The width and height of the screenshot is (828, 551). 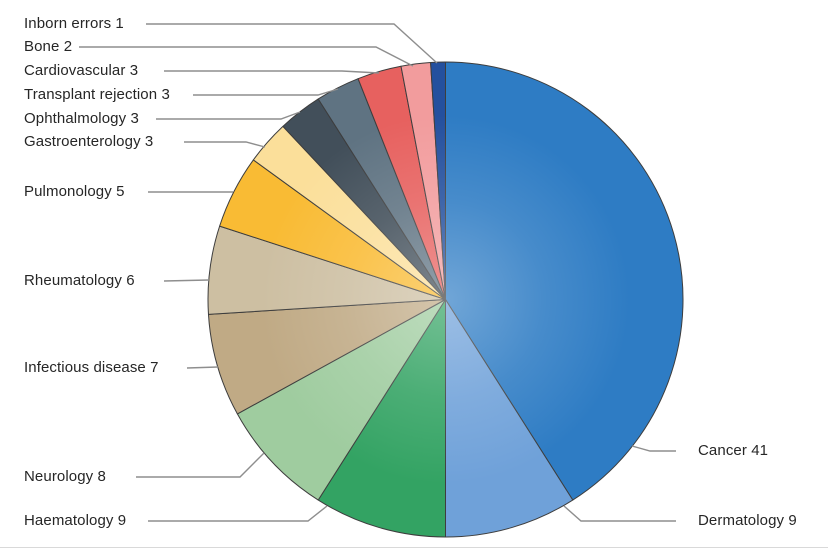 I want to click on leader-line-transplant, so click(x=266, y=92).